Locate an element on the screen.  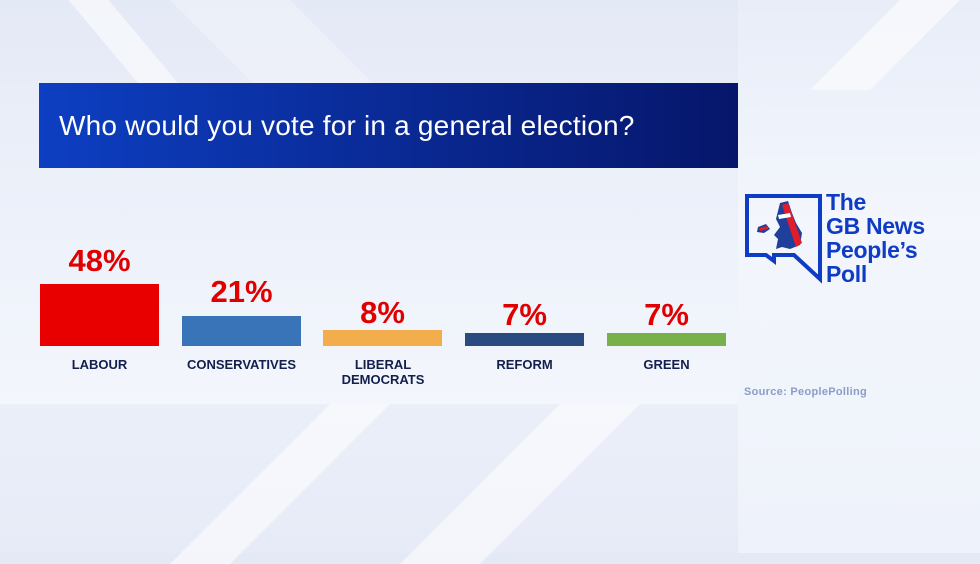
logo-line: The is located at coordinates (846, 202).